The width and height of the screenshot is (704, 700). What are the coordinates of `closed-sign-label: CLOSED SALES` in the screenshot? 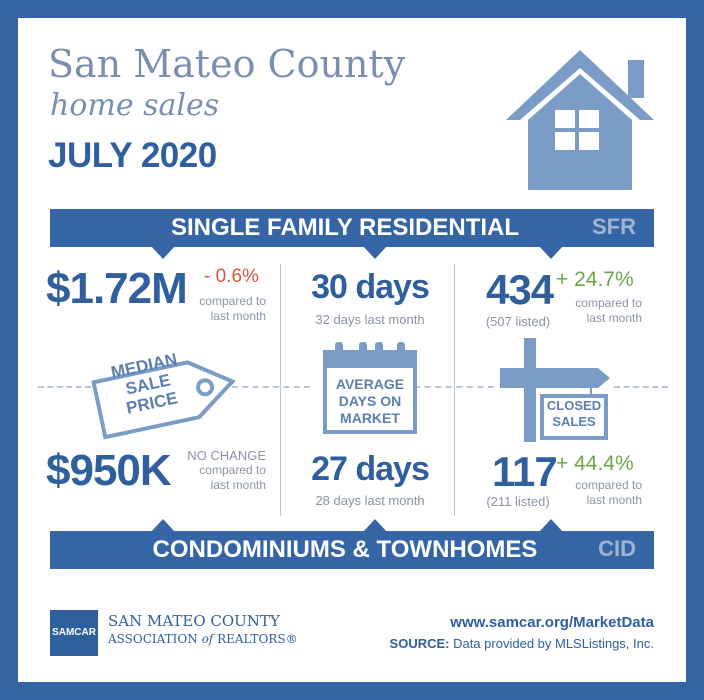 It's located at (574, 414).